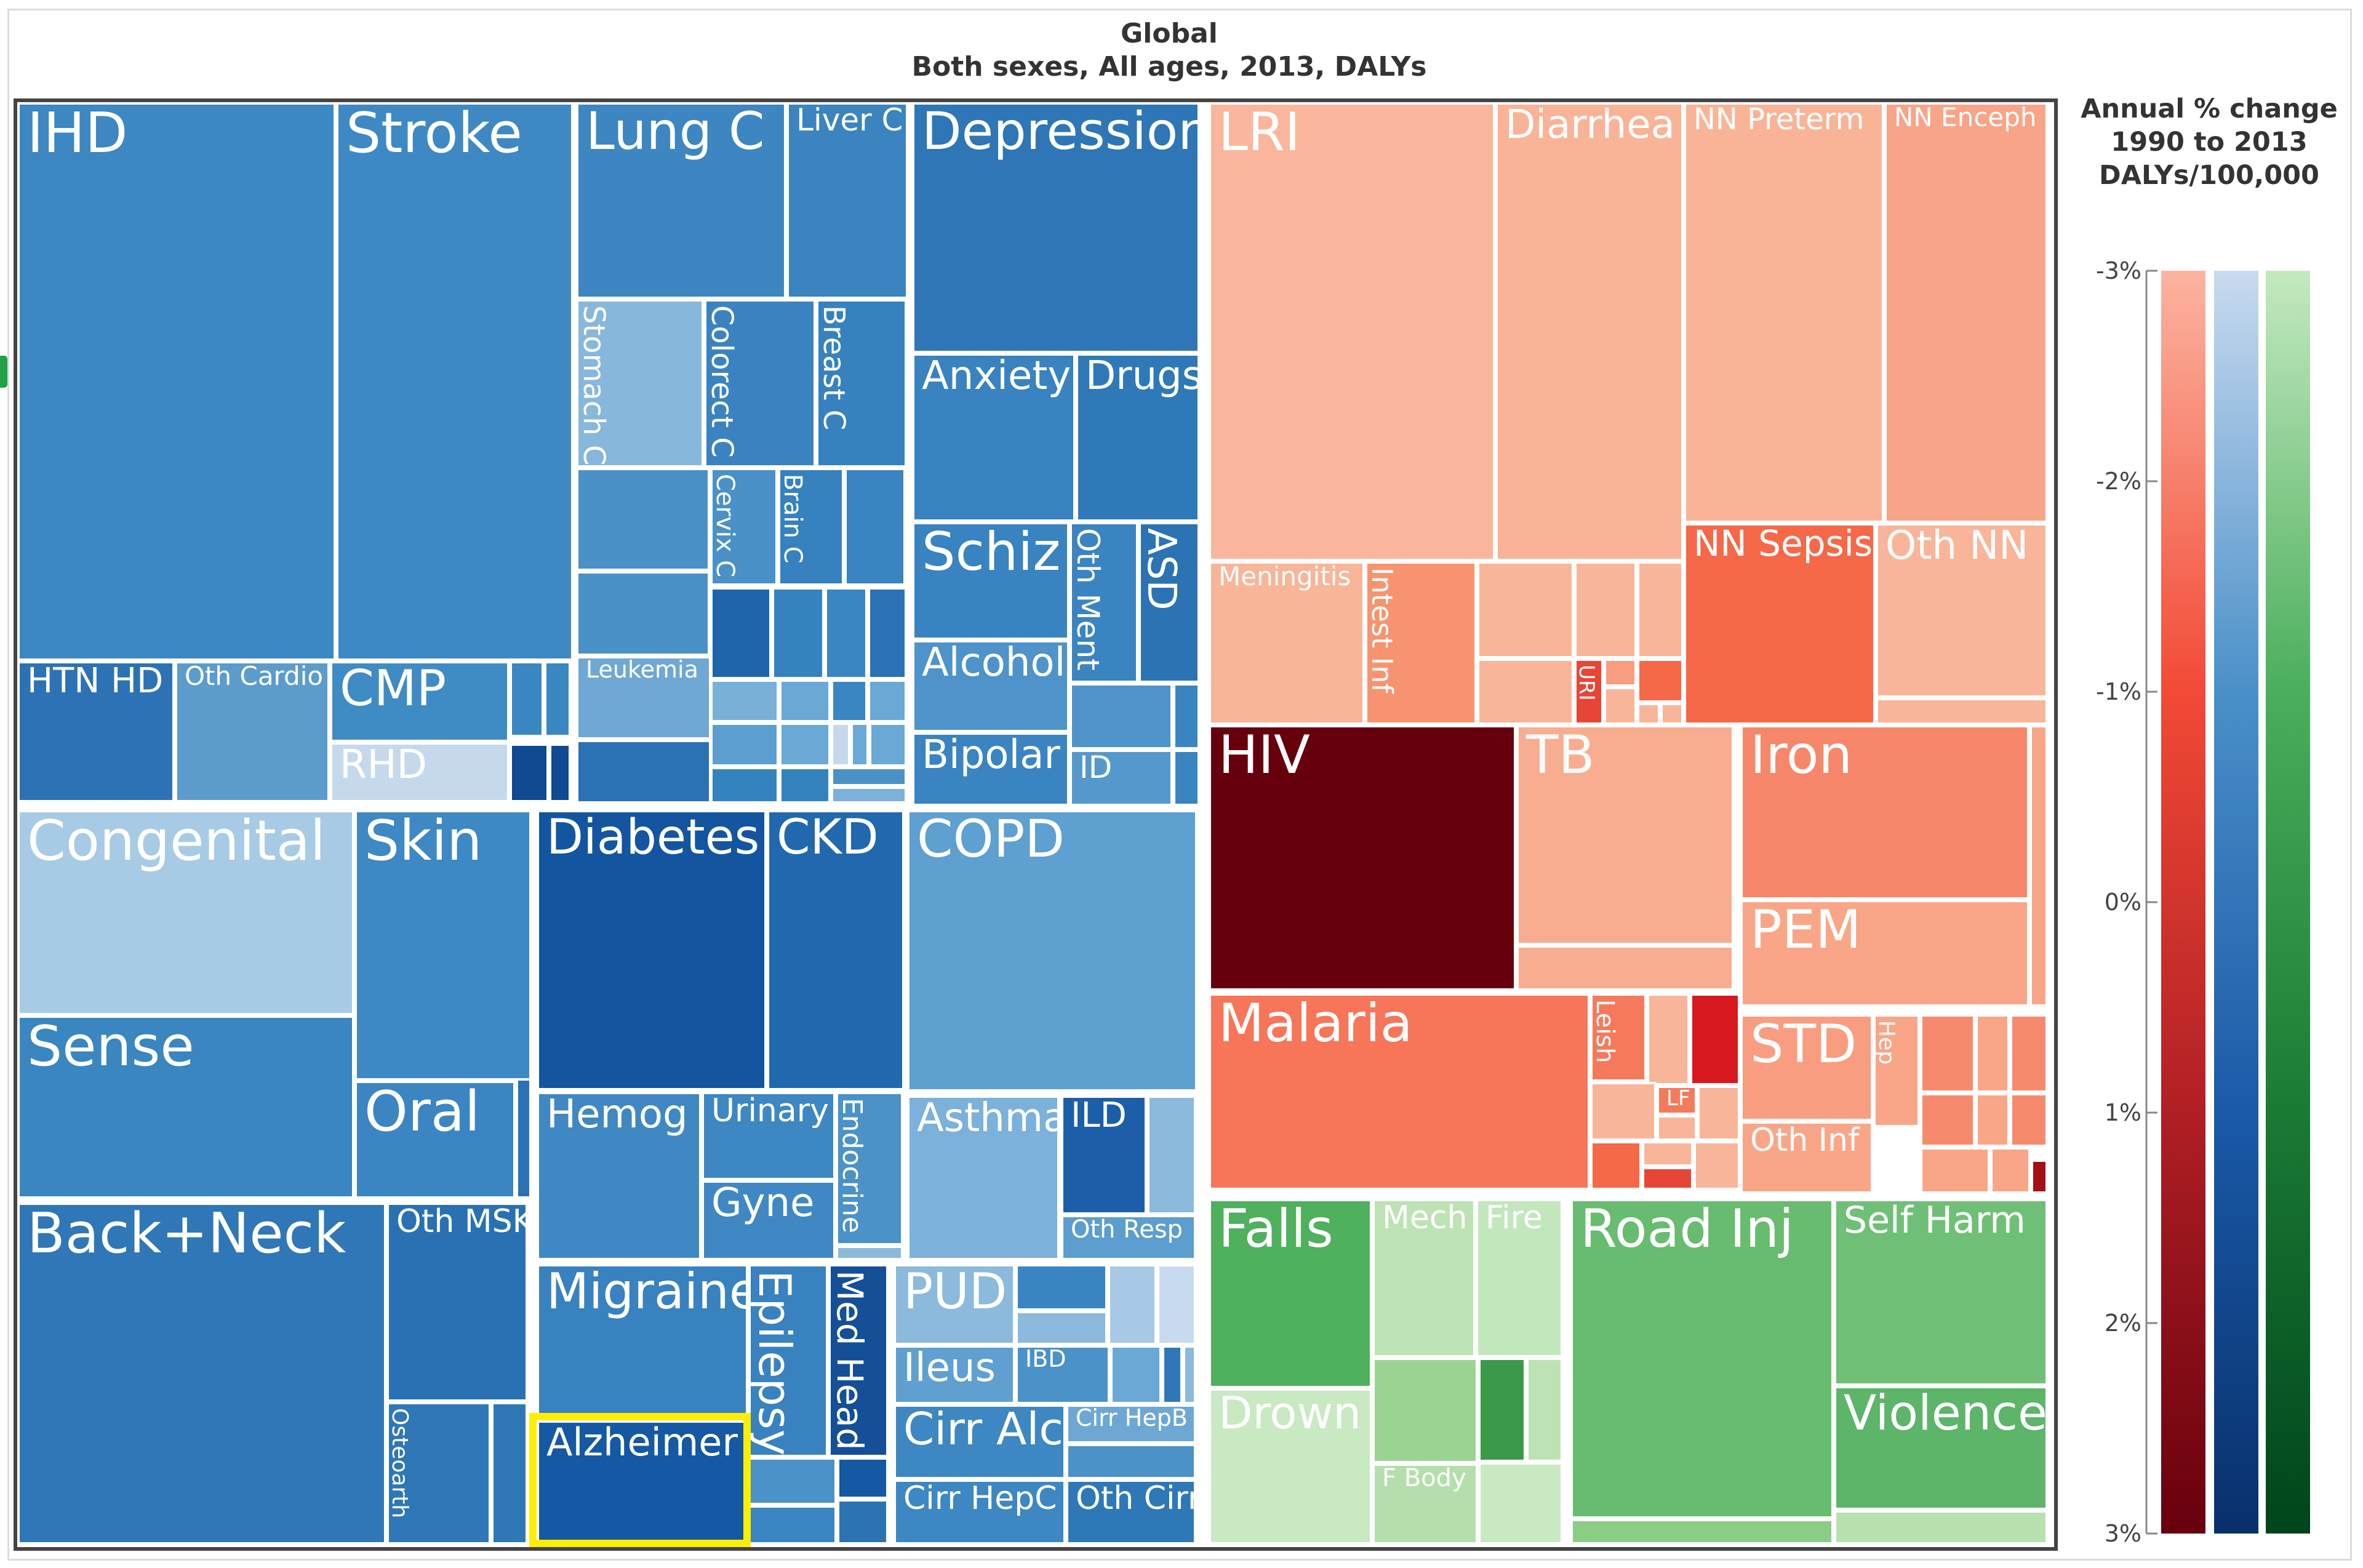 This screenshot has width=2363, height=1568. I want to click on cell-depression, so click(1056, 227).